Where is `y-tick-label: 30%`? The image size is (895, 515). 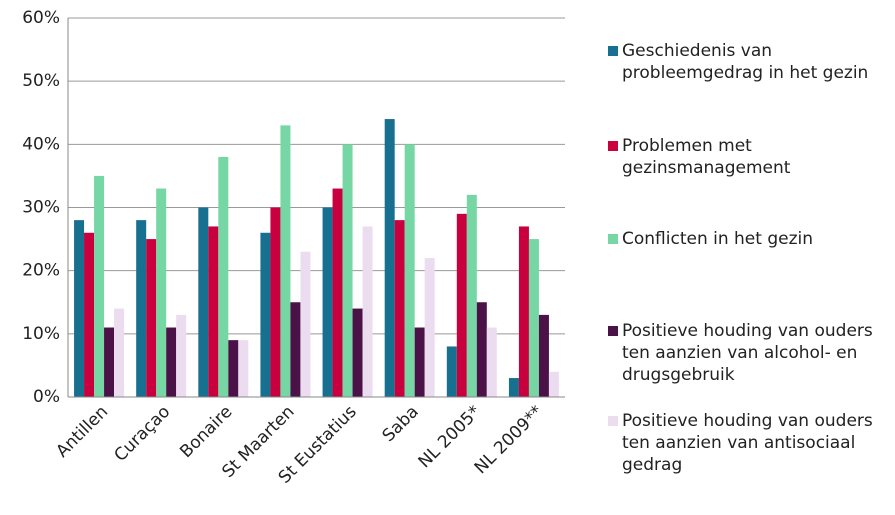 y-tick-label: 30% is located at coordinates (41, 208).